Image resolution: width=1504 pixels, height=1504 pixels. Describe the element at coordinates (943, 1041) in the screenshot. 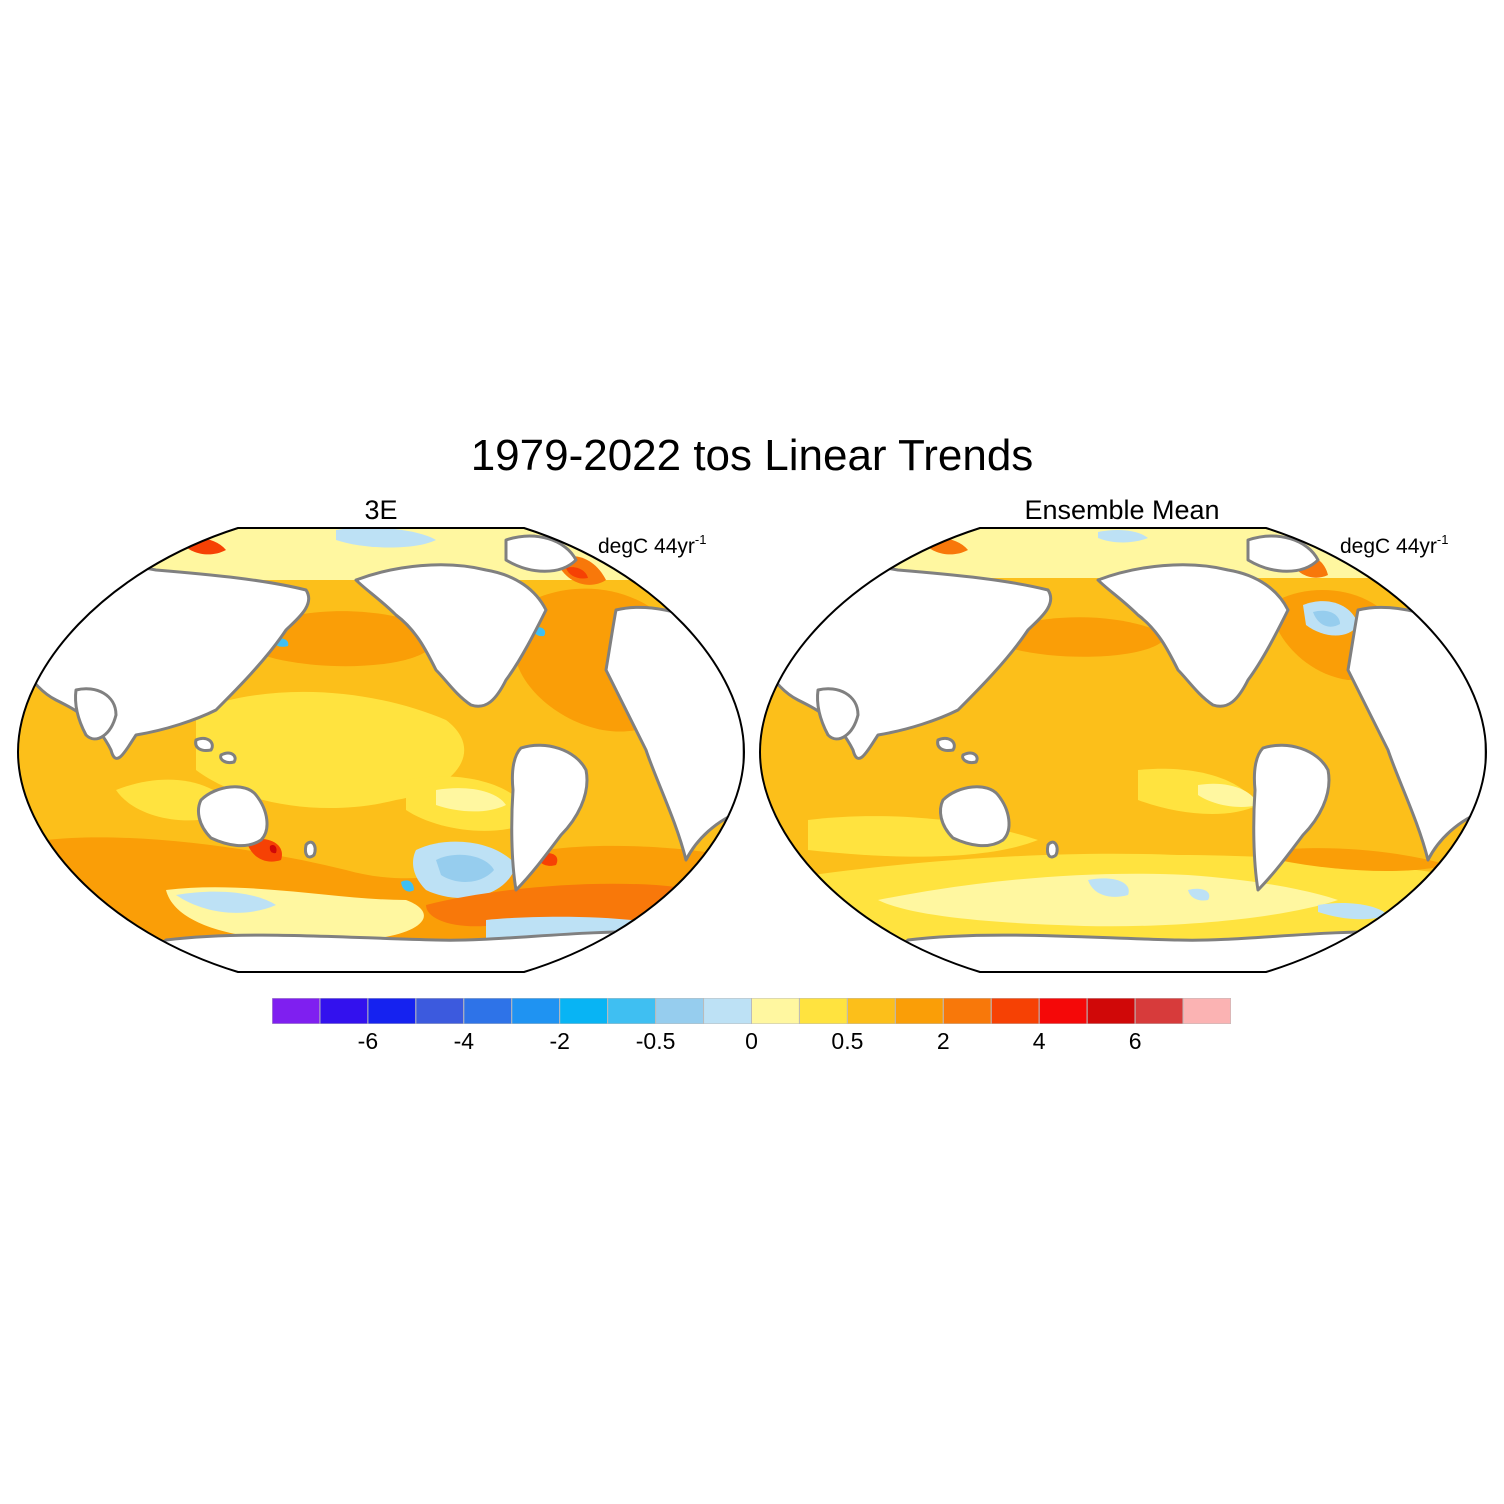

I see `colorbar-tick-label: 2` at that location.